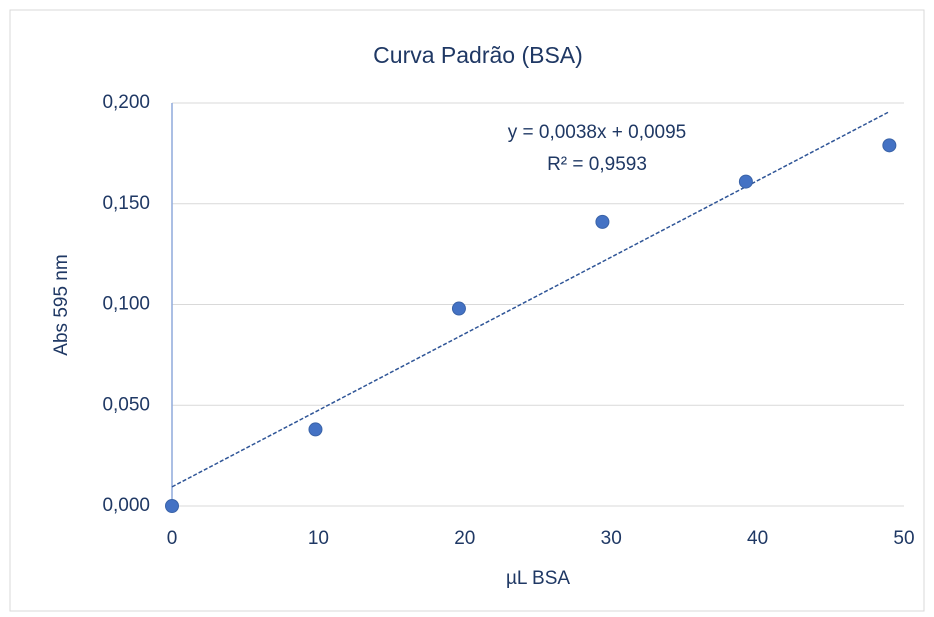 The height and width of the screenshot is (617, 934). What do you see at coordinates (126, 304) in the screenshot?
I see `y-tick-label: 0,100` at bounding box center [126, 304].